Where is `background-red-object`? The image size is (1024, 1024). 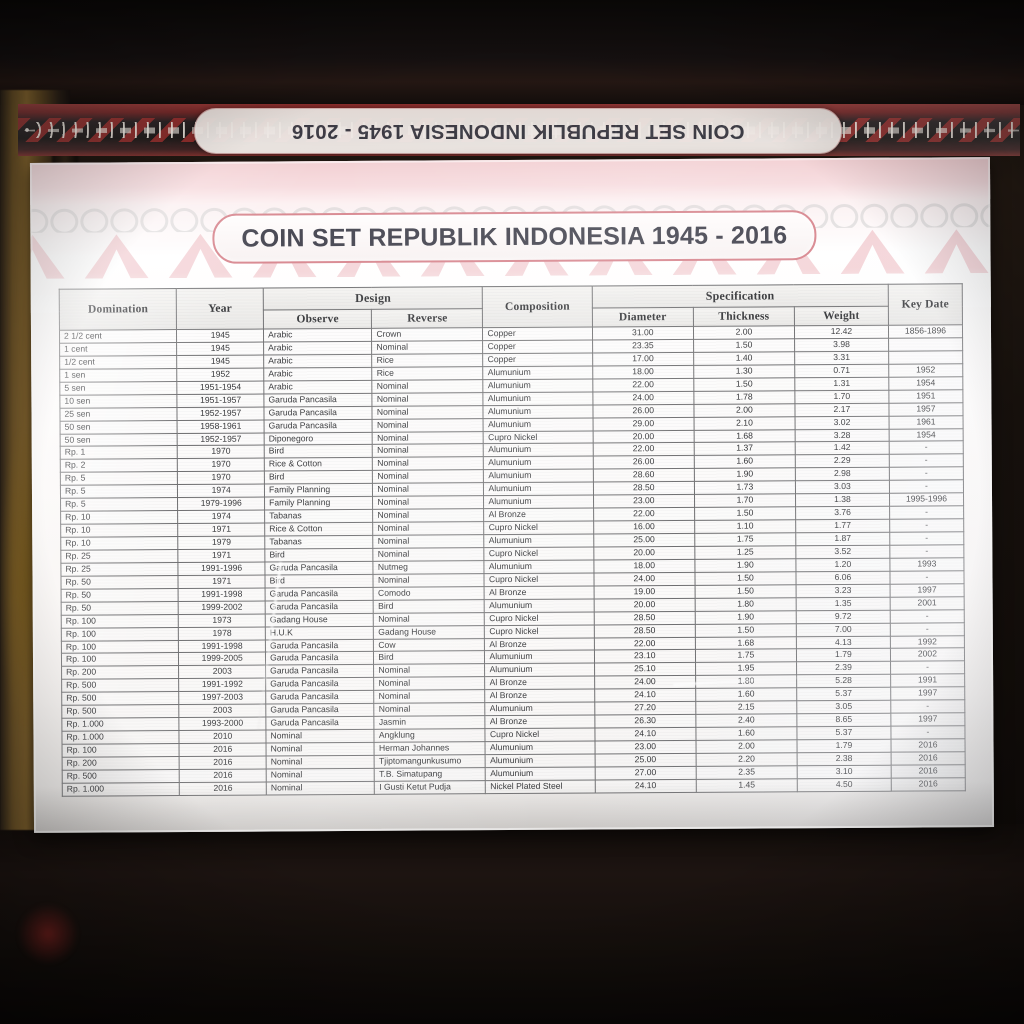 background-red-object is located at coordinates (48, 934).